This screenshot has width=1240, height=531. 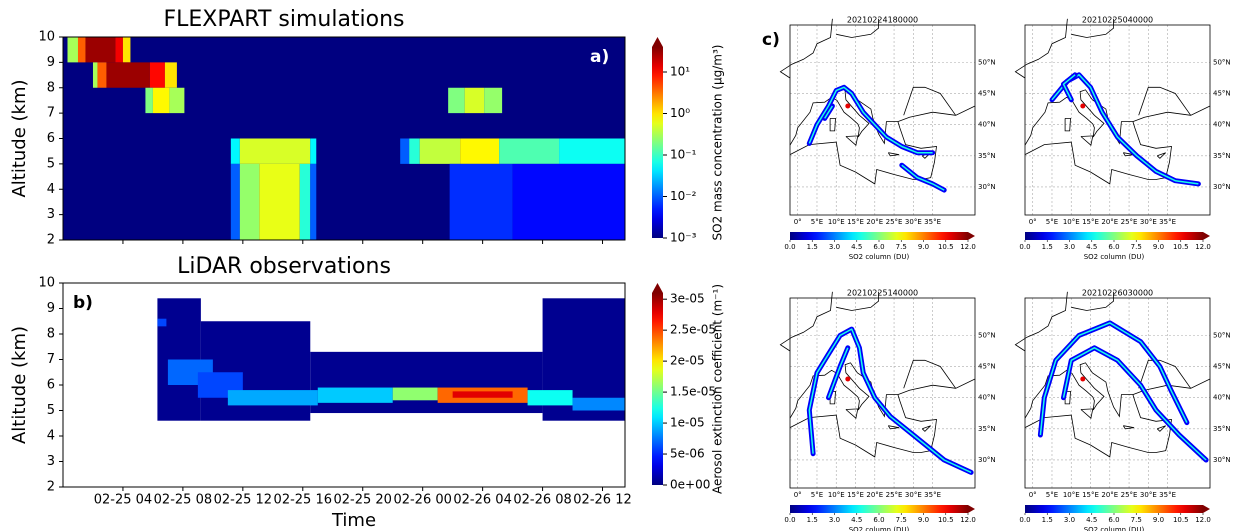 What do you see at coordinates (693, 392) in the screenshot?
I see `colorbar-tick-label: 1.5e-05` at bounding box center [693, 392].